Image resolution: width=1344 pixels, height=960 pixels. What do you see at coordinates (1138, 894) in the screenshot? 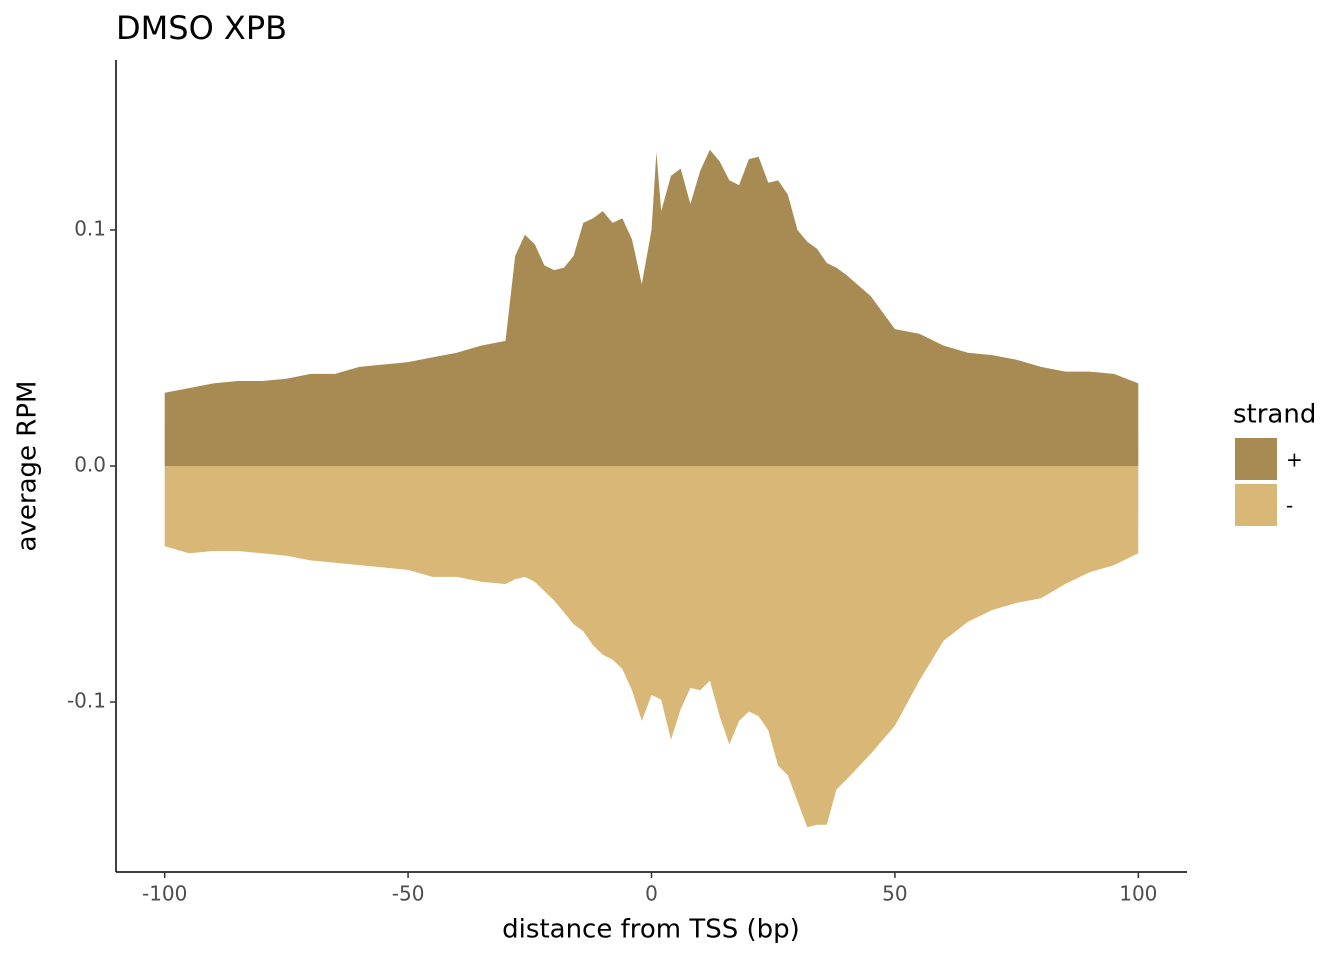
I see `x-tick-label: 100` at bounding box center [1138, 894].